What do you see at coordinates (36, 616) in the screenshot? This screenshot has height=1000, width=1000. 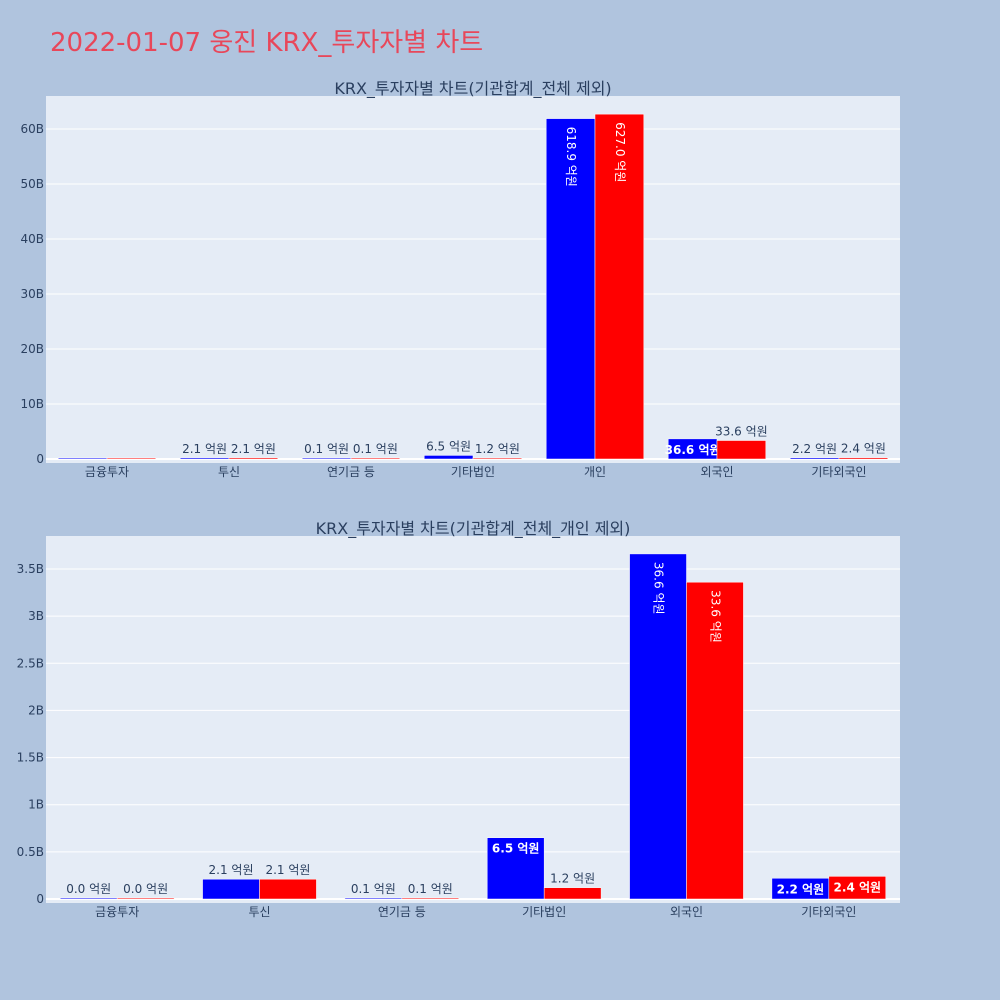 I see `y-tick-label: 3B` at bounding box center [36, 616].